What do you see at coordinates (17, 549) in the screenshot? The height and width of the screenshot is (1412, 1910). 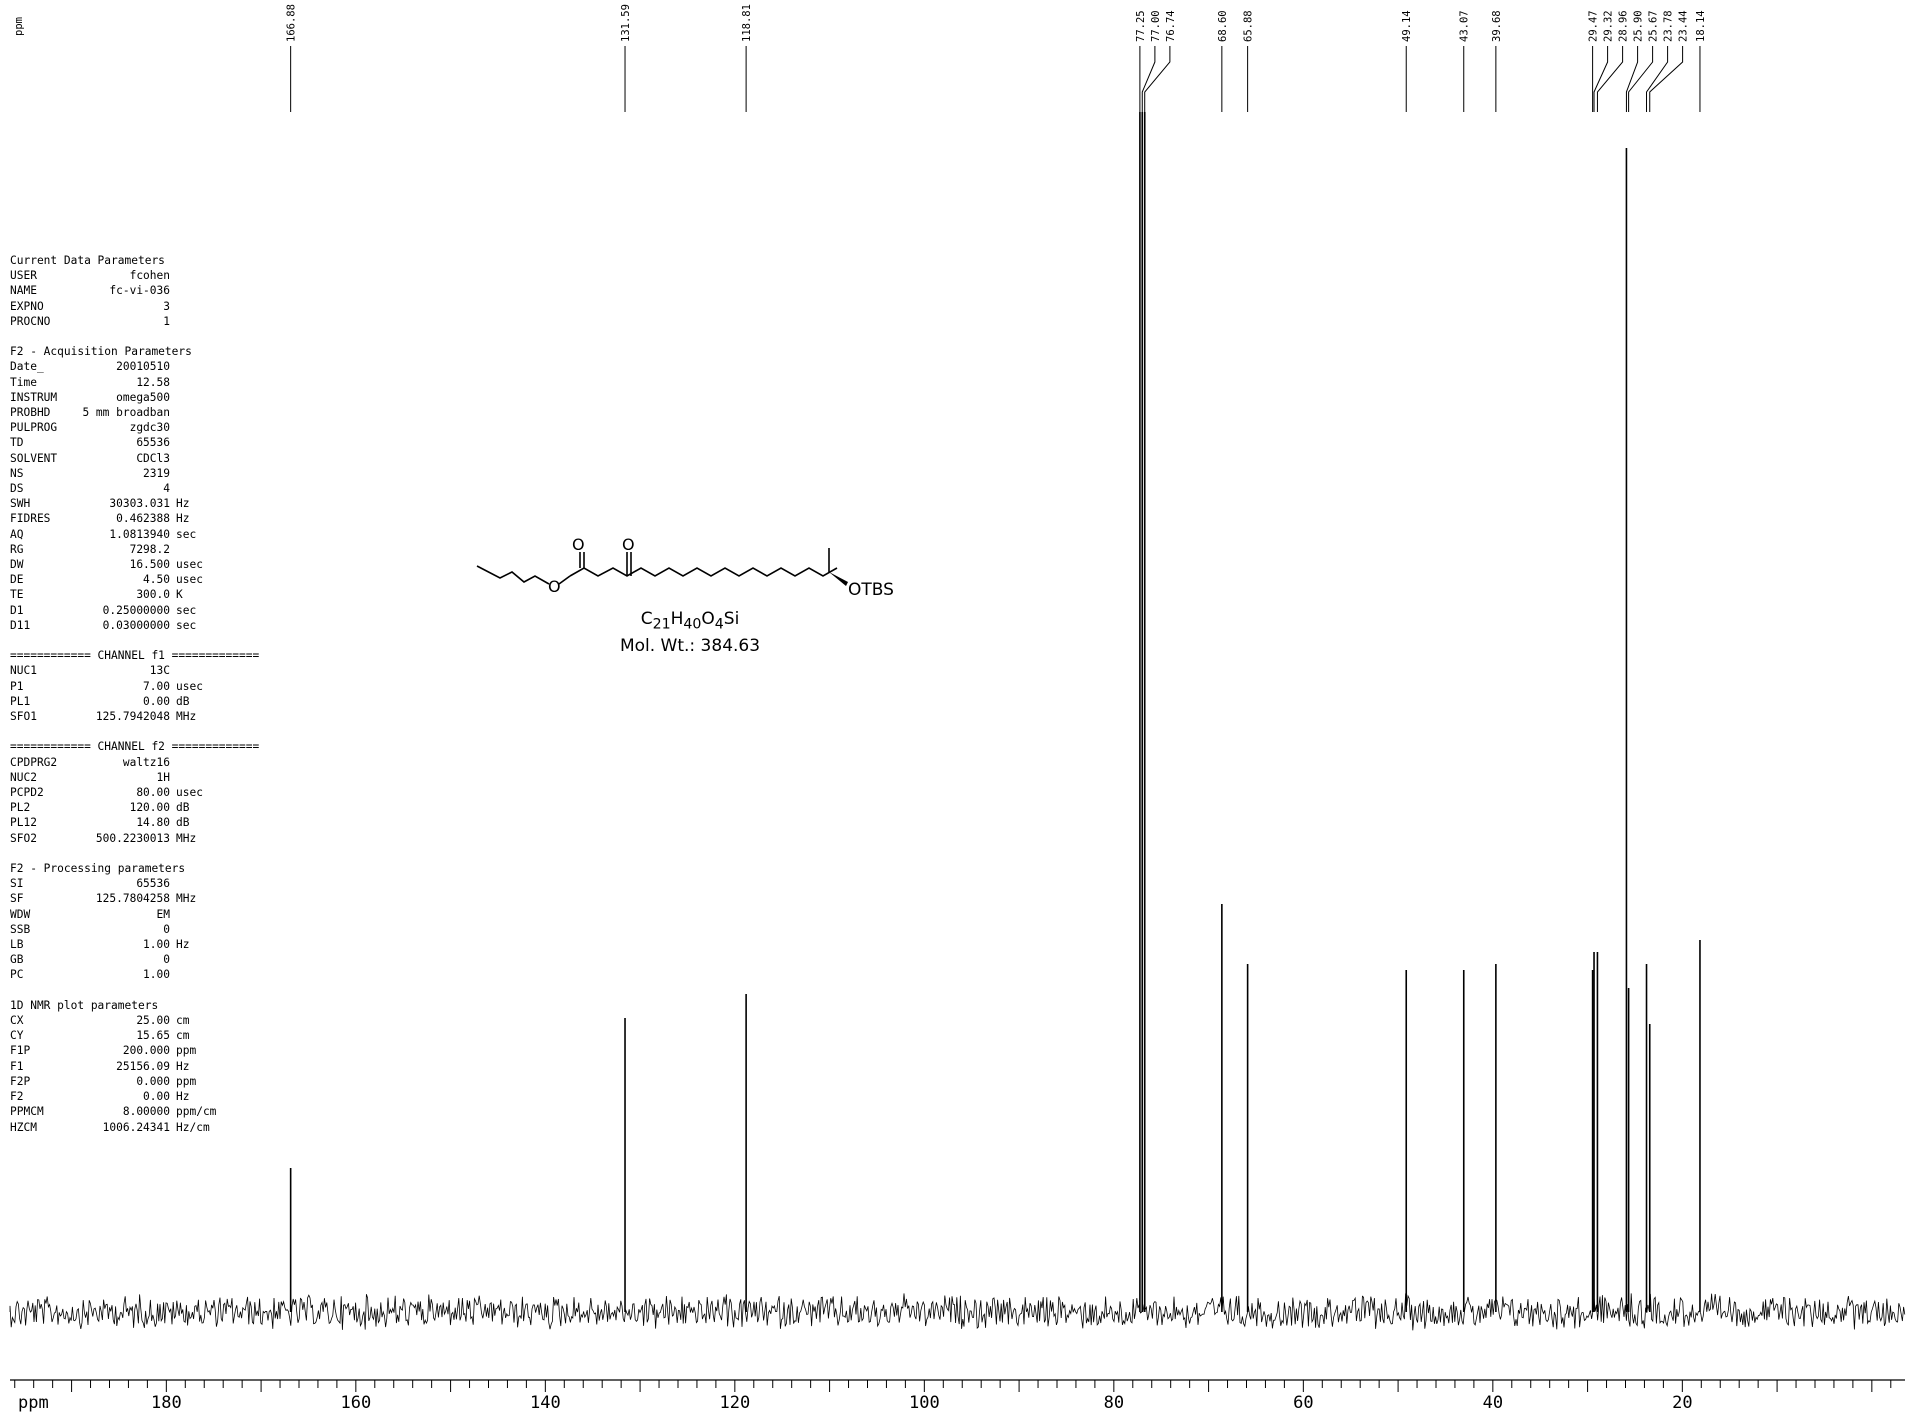 I see `param-key: RG` at bounding box center [17, 549].